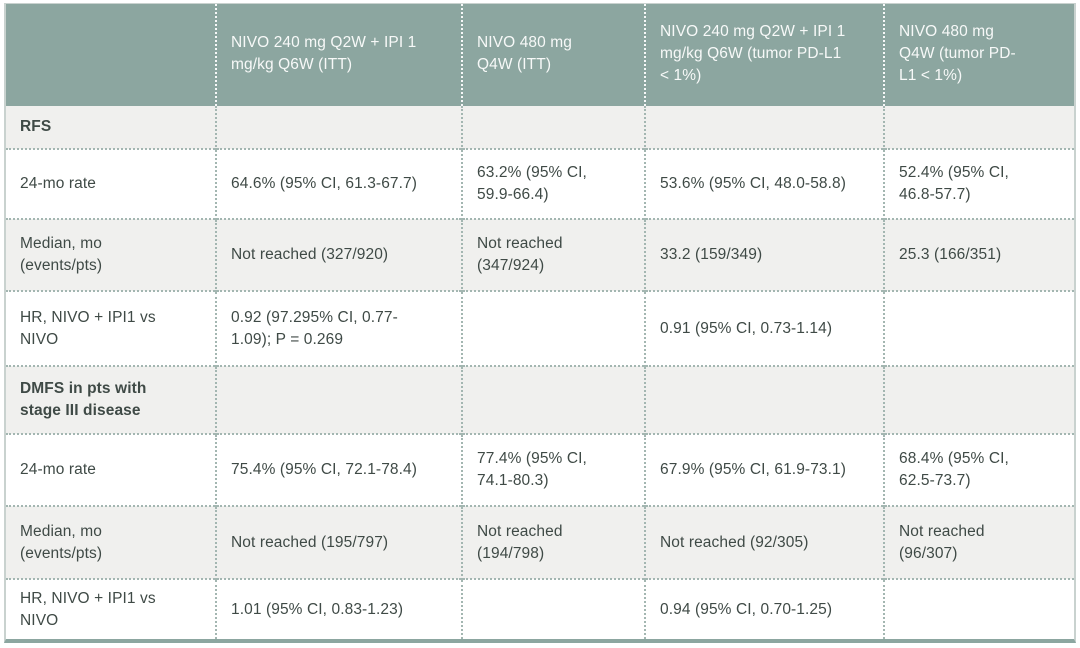 The image size is (1080, 648). Describe the element at coordinates (338, 55) in the screenshot. I see `header-cell-nivo-ipi-itt: NIVO 240 mg Q2W + IPI 1 mg/kg Q6W (ITT)` at that location.